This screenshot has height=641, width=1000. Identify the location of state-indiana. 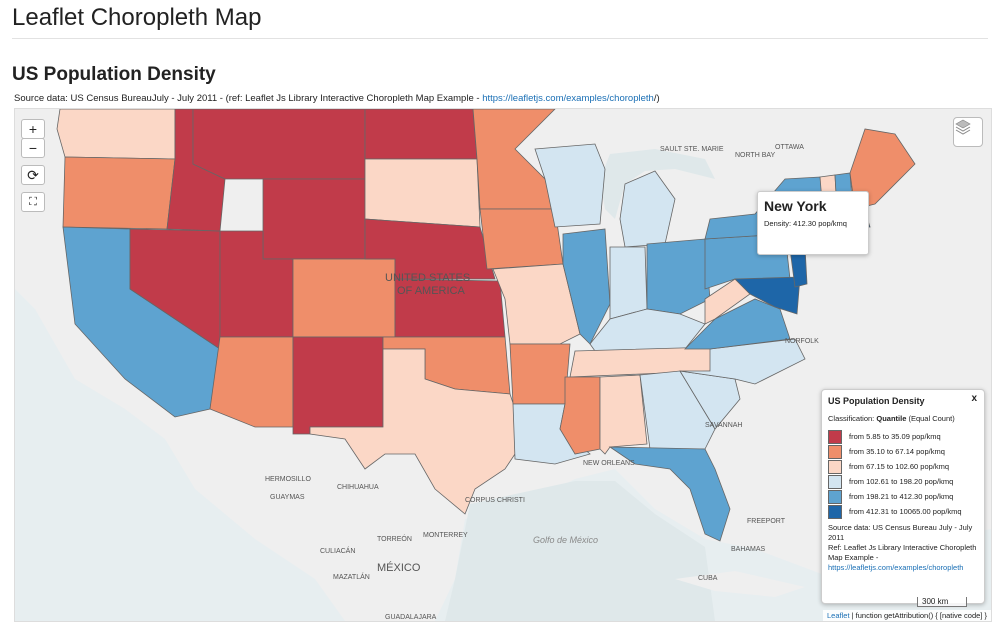
(628, 283).